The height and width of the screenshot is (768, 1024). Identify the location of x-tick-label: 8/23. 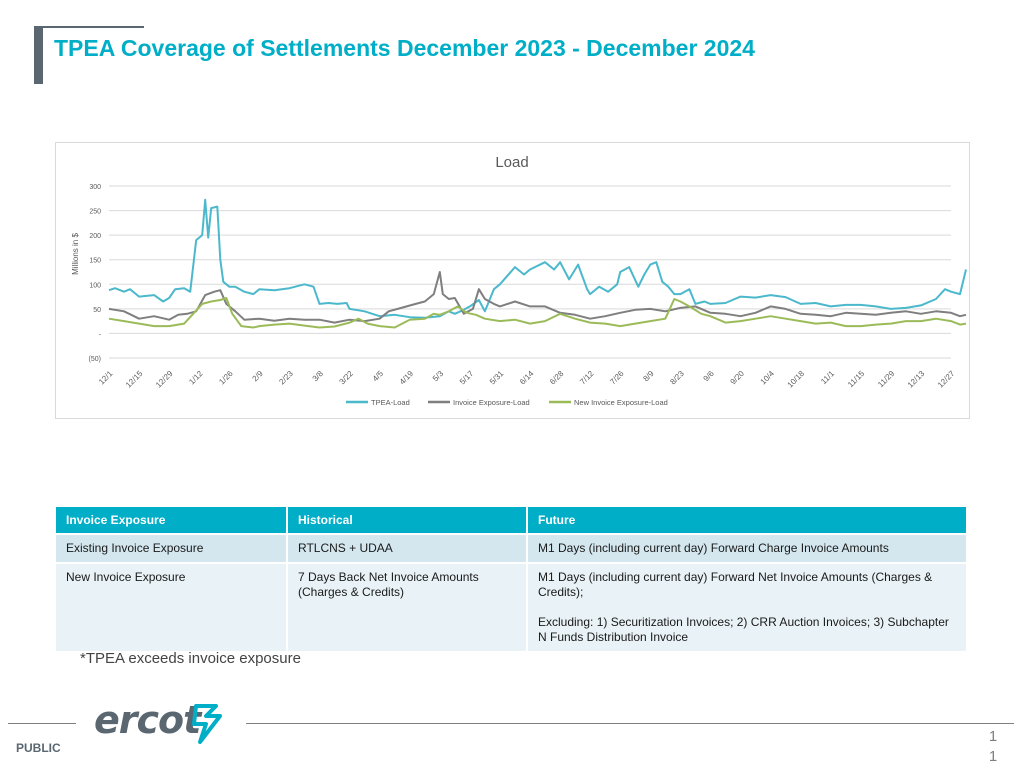
(677, 378).